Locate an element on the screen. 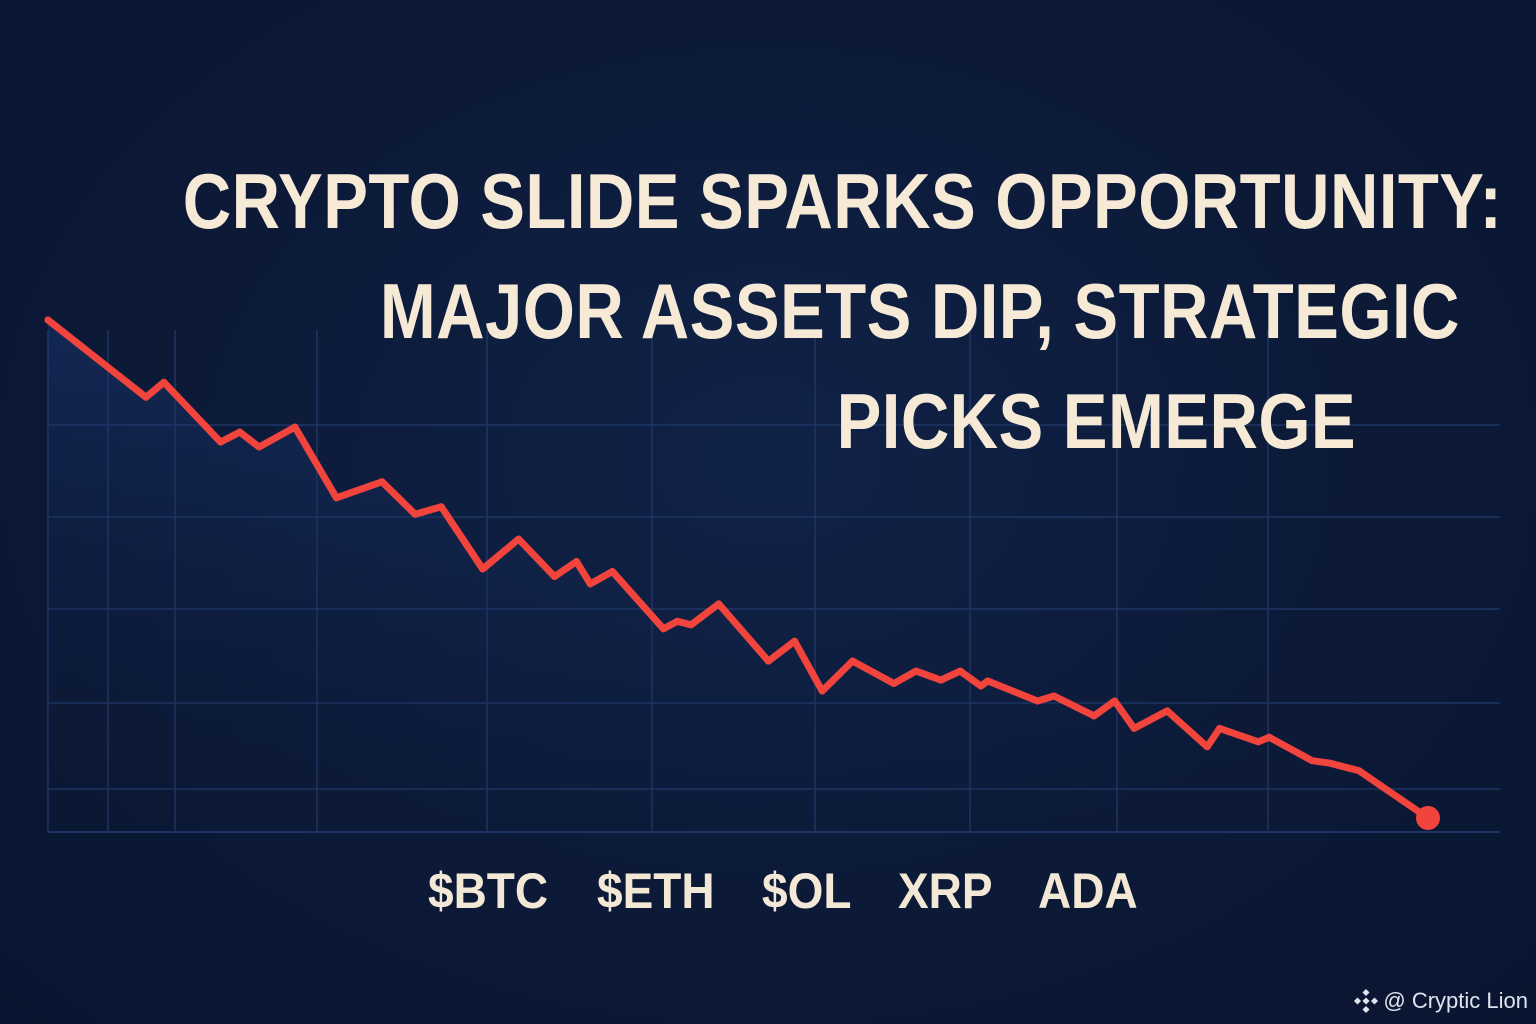 Image resolution: width=1536 pixels, height=1024 pixels. headline-line-1: CRYPTO SLIDE SPARKS OPPORTUNITY: is located at coordinates (842, 201).